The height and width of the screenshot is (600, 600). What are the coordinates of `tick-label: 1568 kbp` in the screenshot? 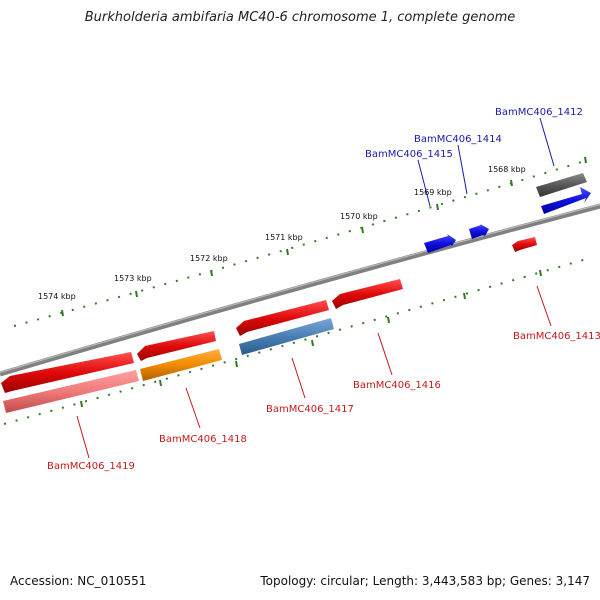 It's located at (507, 169).